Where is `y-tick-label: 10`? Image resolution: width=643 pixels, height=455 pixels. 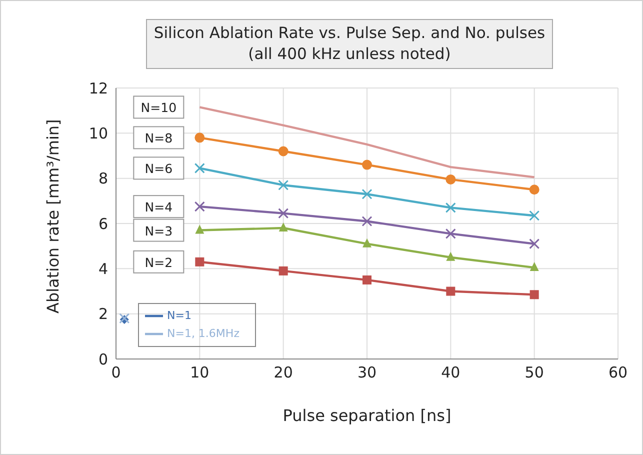
y-tick-label: 10 is located at coordinates (98, 133).